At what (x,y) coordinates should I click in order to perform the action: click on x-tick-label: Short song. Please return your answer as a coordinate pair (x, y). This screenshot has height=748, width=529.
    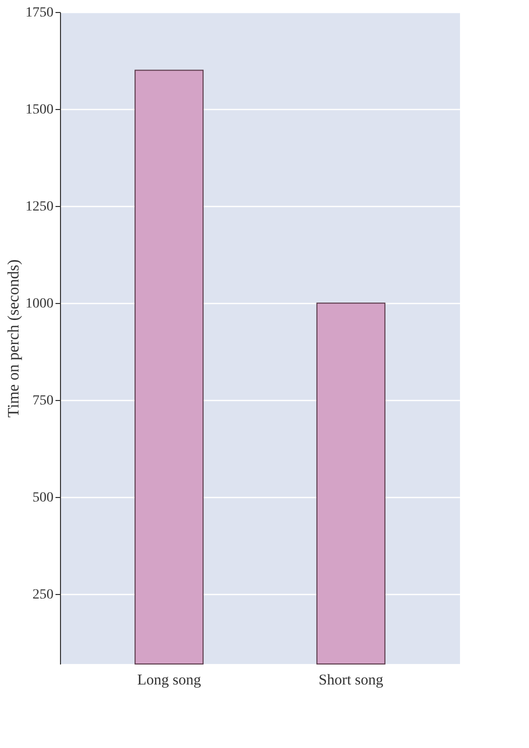
    Looking at the image, I should click on (351, 680).